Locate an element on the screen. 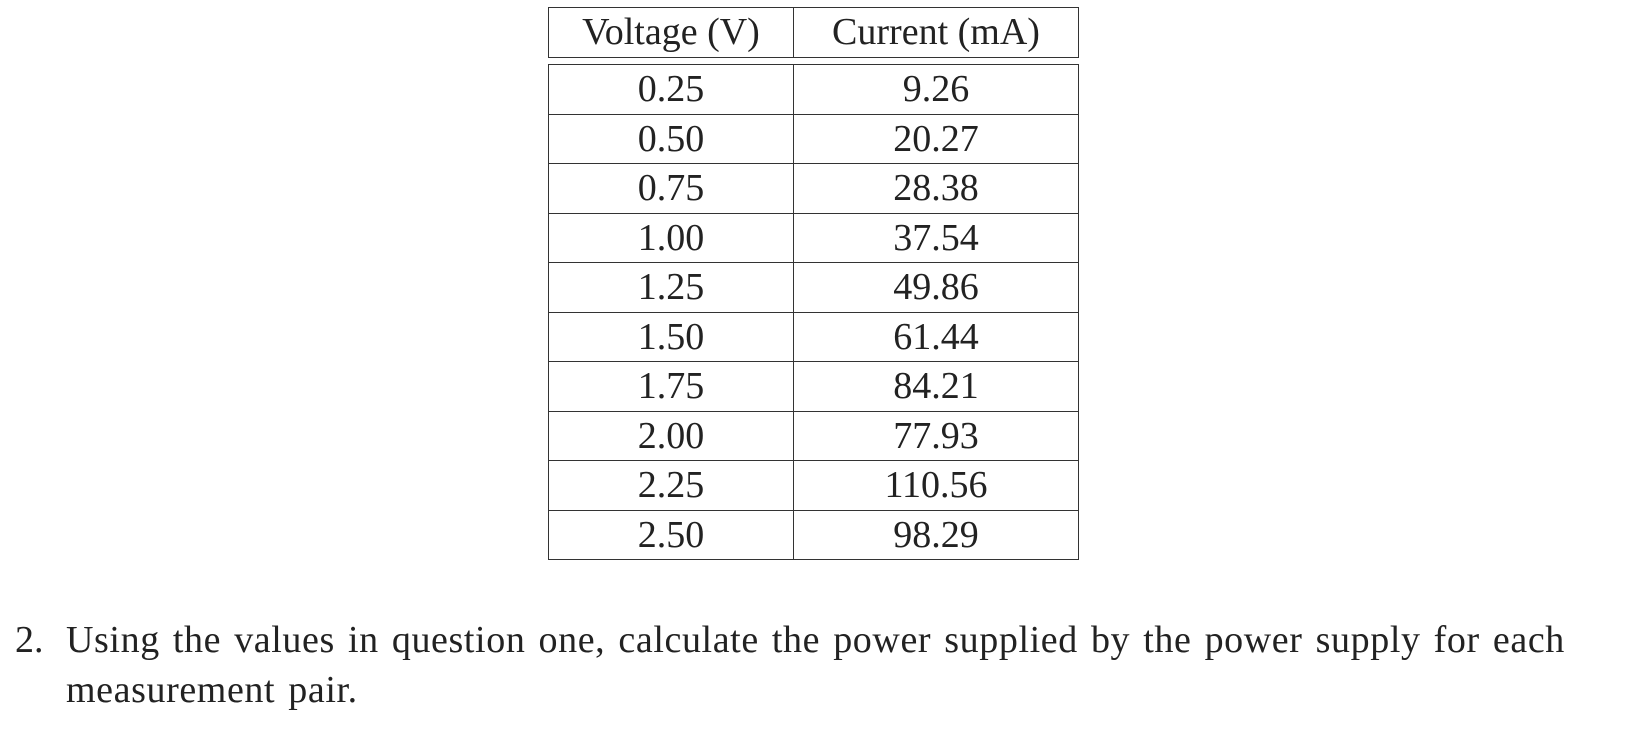  question-number: 2. is located at coordinates (29, 640).